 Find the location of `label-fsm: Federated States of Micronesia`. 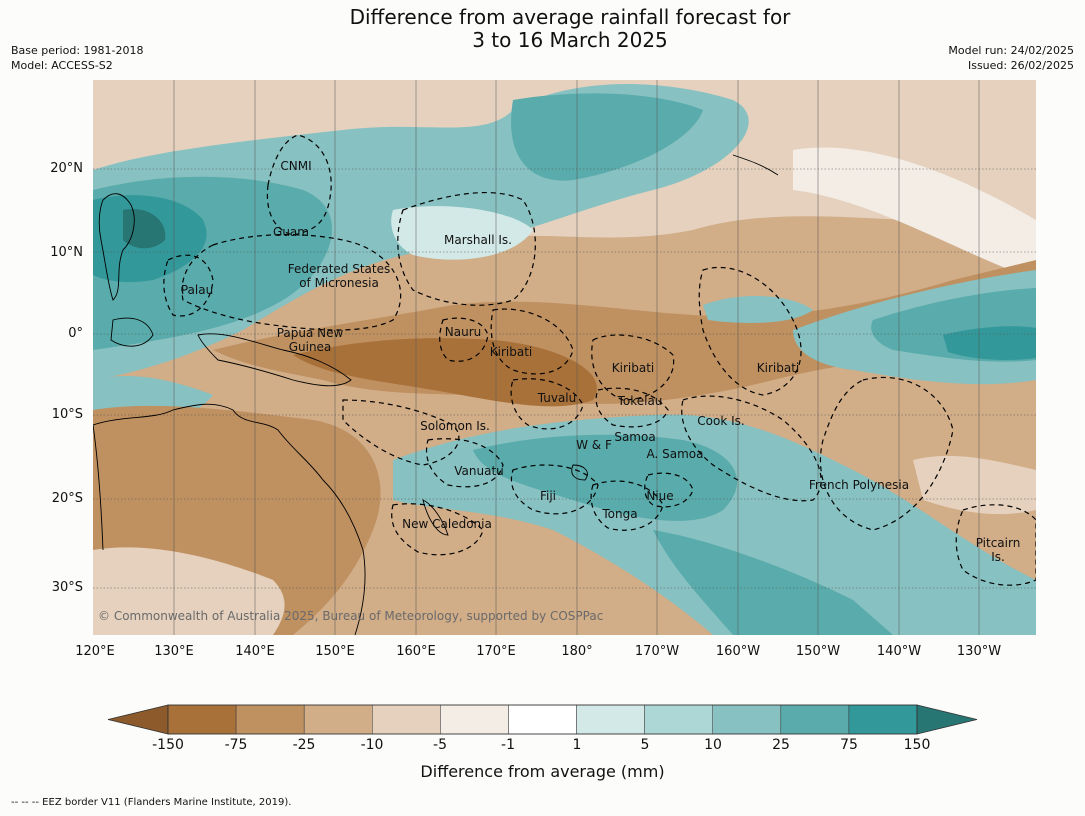

label-fsm: Federated States of Micronesia is located at coordinates (339, 276).